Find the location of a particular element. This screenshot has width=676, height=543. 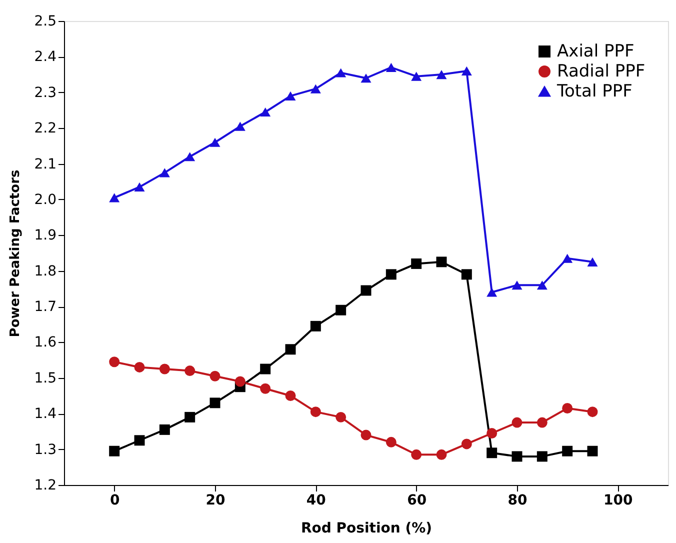

y-tick-label: 1.2 is located at coordinates (45, 486).